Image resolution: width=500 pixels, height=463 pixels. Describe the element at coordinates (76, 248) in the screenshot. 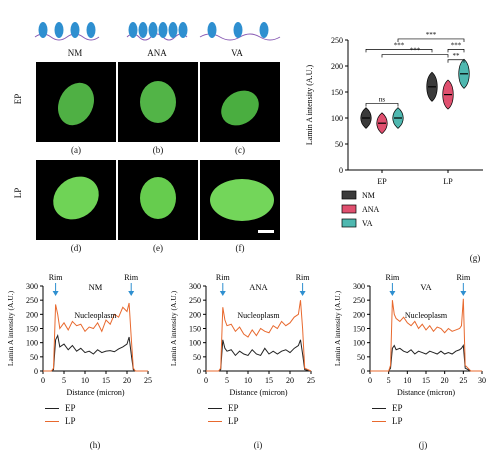

I see `image-label-d: (d)` at that location.